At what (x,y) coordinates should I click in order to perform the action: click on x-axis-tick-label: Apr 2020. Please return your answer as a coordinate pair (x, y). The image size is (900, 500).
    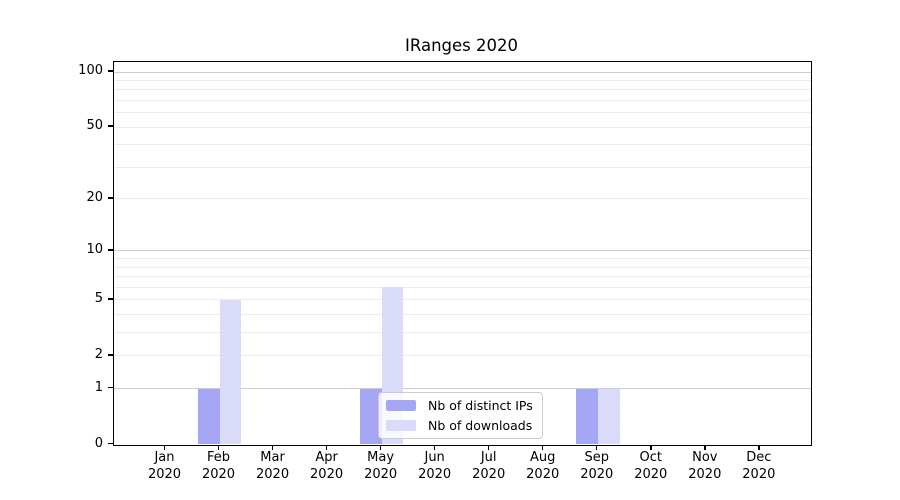
    Looking at the image, I should click on (327, 466).